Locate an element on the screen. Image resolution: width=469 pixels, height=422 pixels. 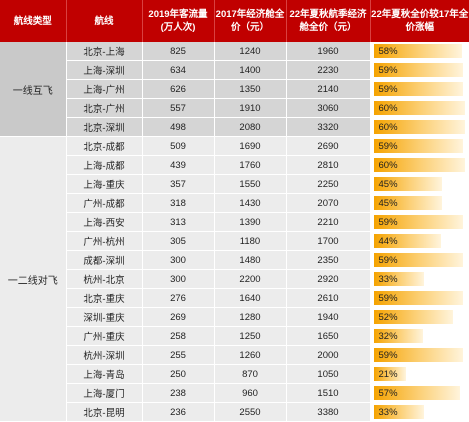
cell-increase: 57% is located at coordinates (419, 393).